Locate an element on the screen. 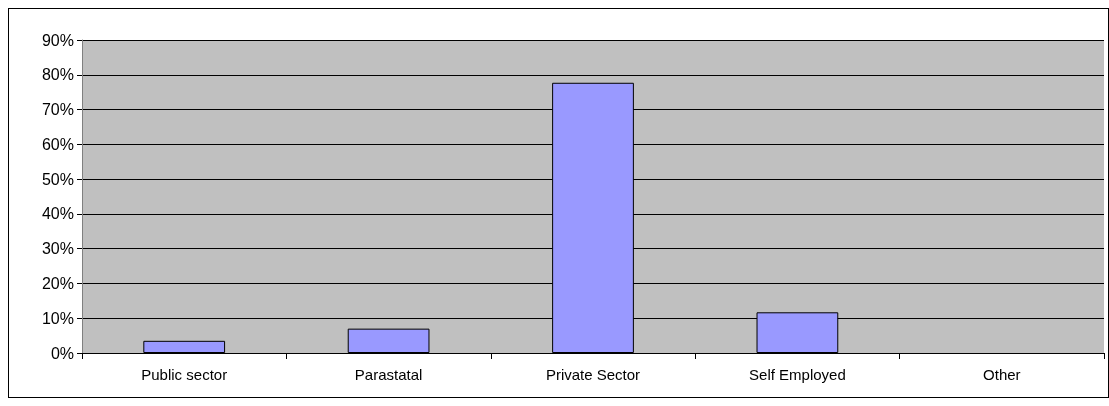  x-tick-label: Self Employed is located at coordinates (797, 374).